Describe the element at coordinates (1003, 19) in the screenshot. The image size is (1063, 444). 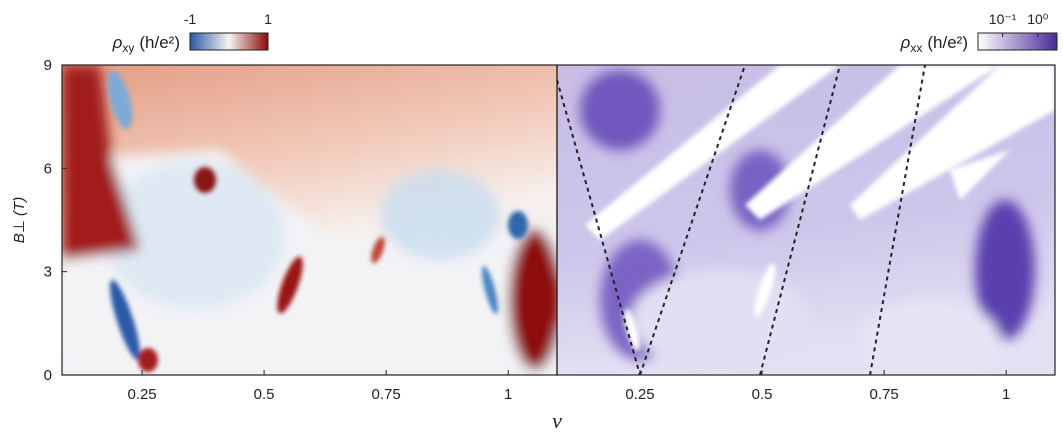
I see `colorbar-tick-label: 10⁻¹` at that location.